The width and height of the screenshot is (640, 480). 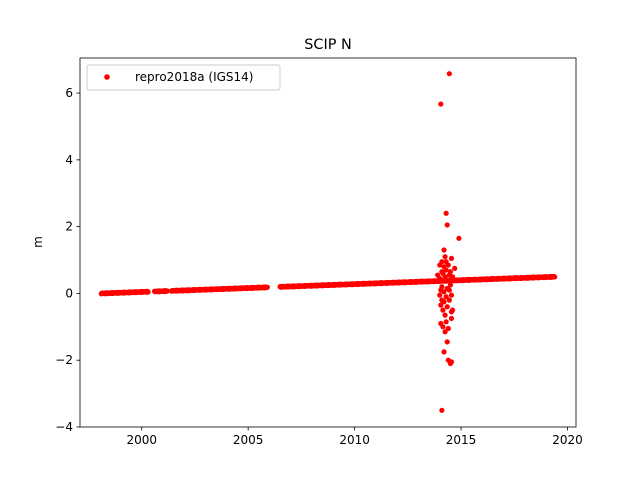 What do you see at coordinates (194, 77) in the screenshot?
I see `legend-entry: repro2018a (IGS14)` at bounding box center [194, 77].